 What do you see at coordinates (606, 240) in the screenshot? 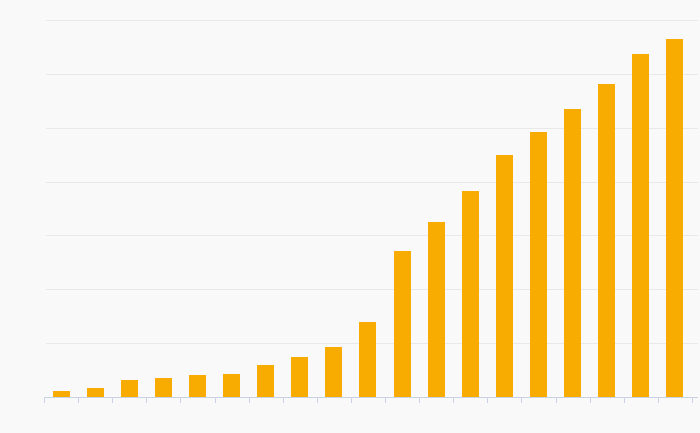
I see `bar-2018` at bounding box center [606, 240].